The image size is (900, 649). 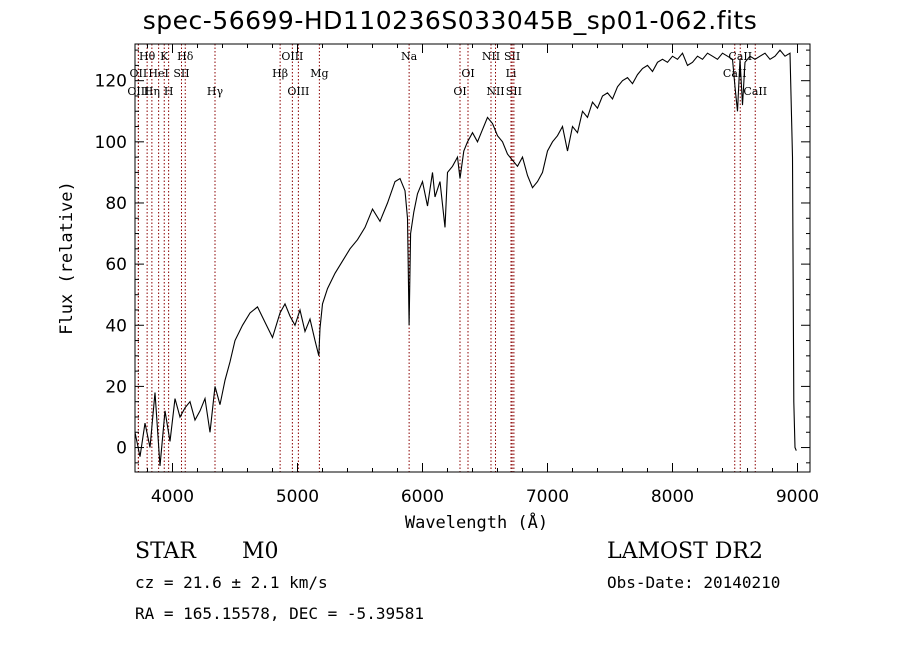 What do you see at coordinates (172, 497) in the screenshot?
I see `x-tick-label: 4000` at bounding box center [172, 497].